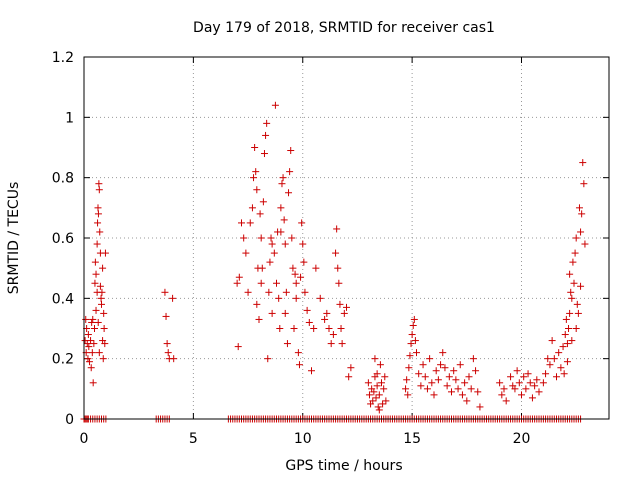  Describe the element at coordinates (63, 239) in the screenshot. I see `y-tick-label: 0.6` at that location.